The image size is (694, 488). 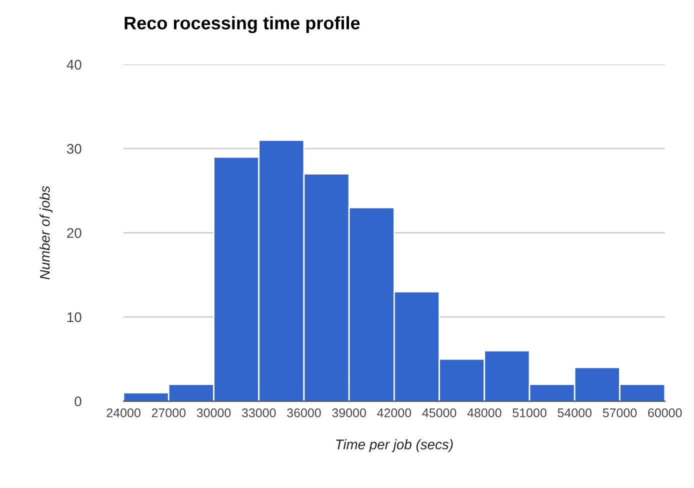 What do you see at coordinates (74, 65) in the screenshot?
I see `y-tick-label: 40` at bounding box center [74, 65].